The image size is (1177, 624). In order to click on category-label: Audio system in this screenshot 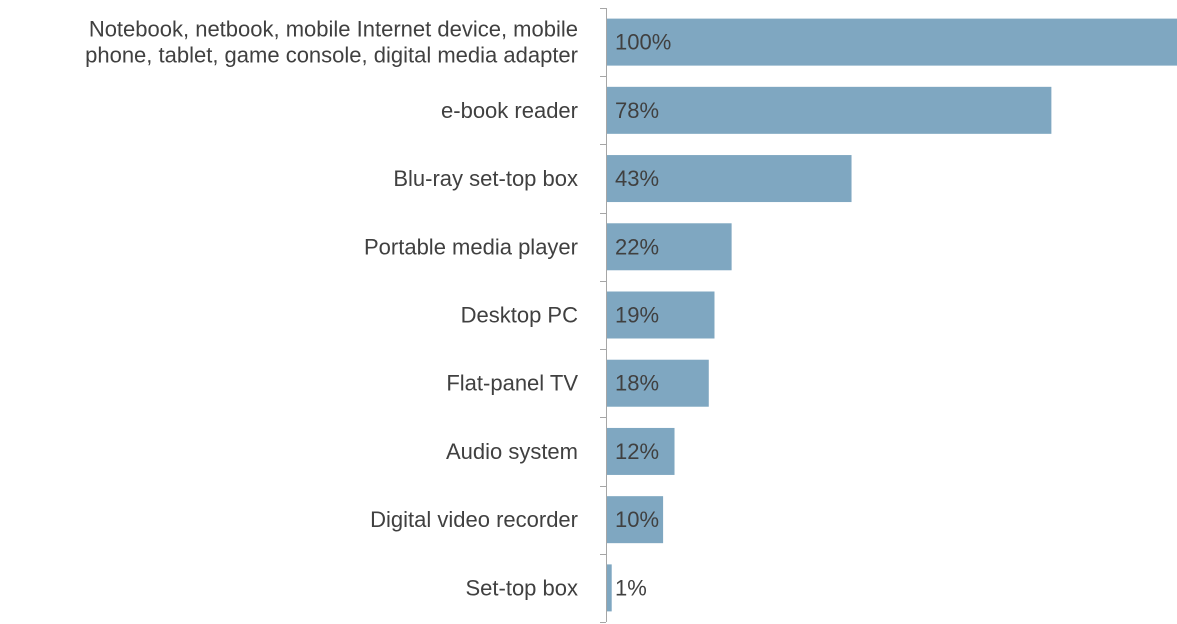, I will do `click(512, 451)`.